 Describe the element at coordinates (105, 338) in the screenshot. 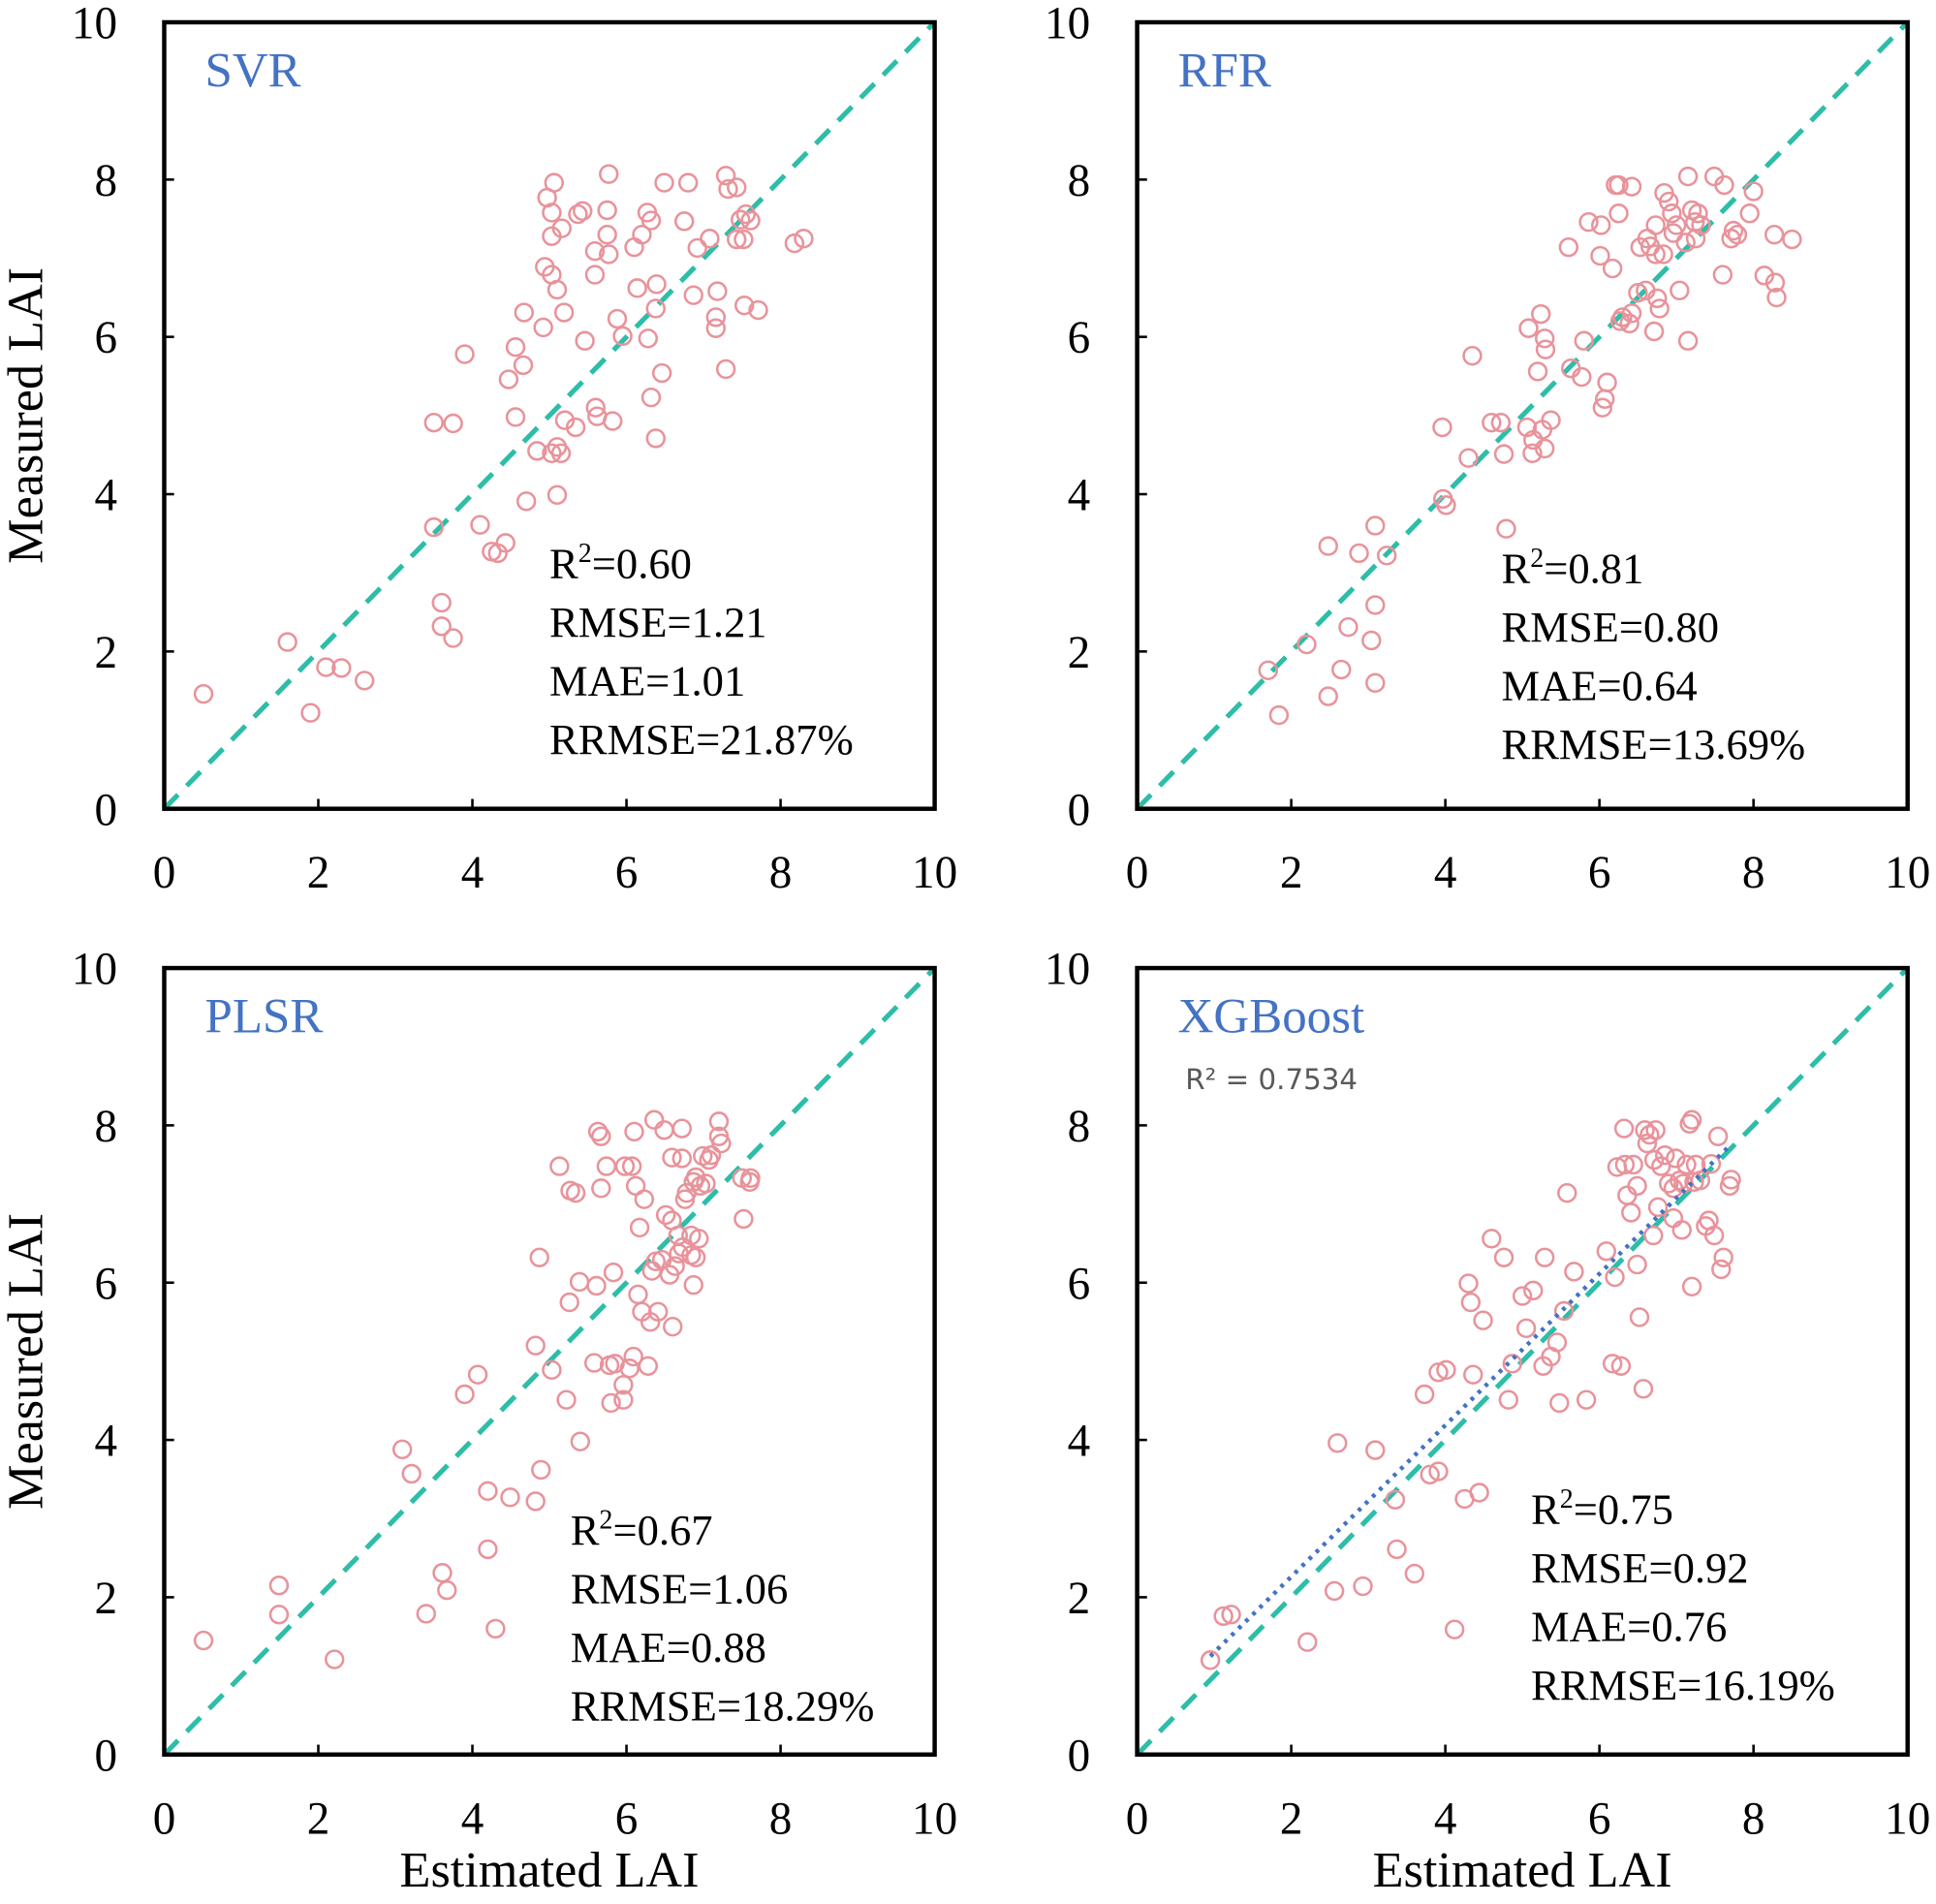

I see `y-tick-label: 6` at that location.